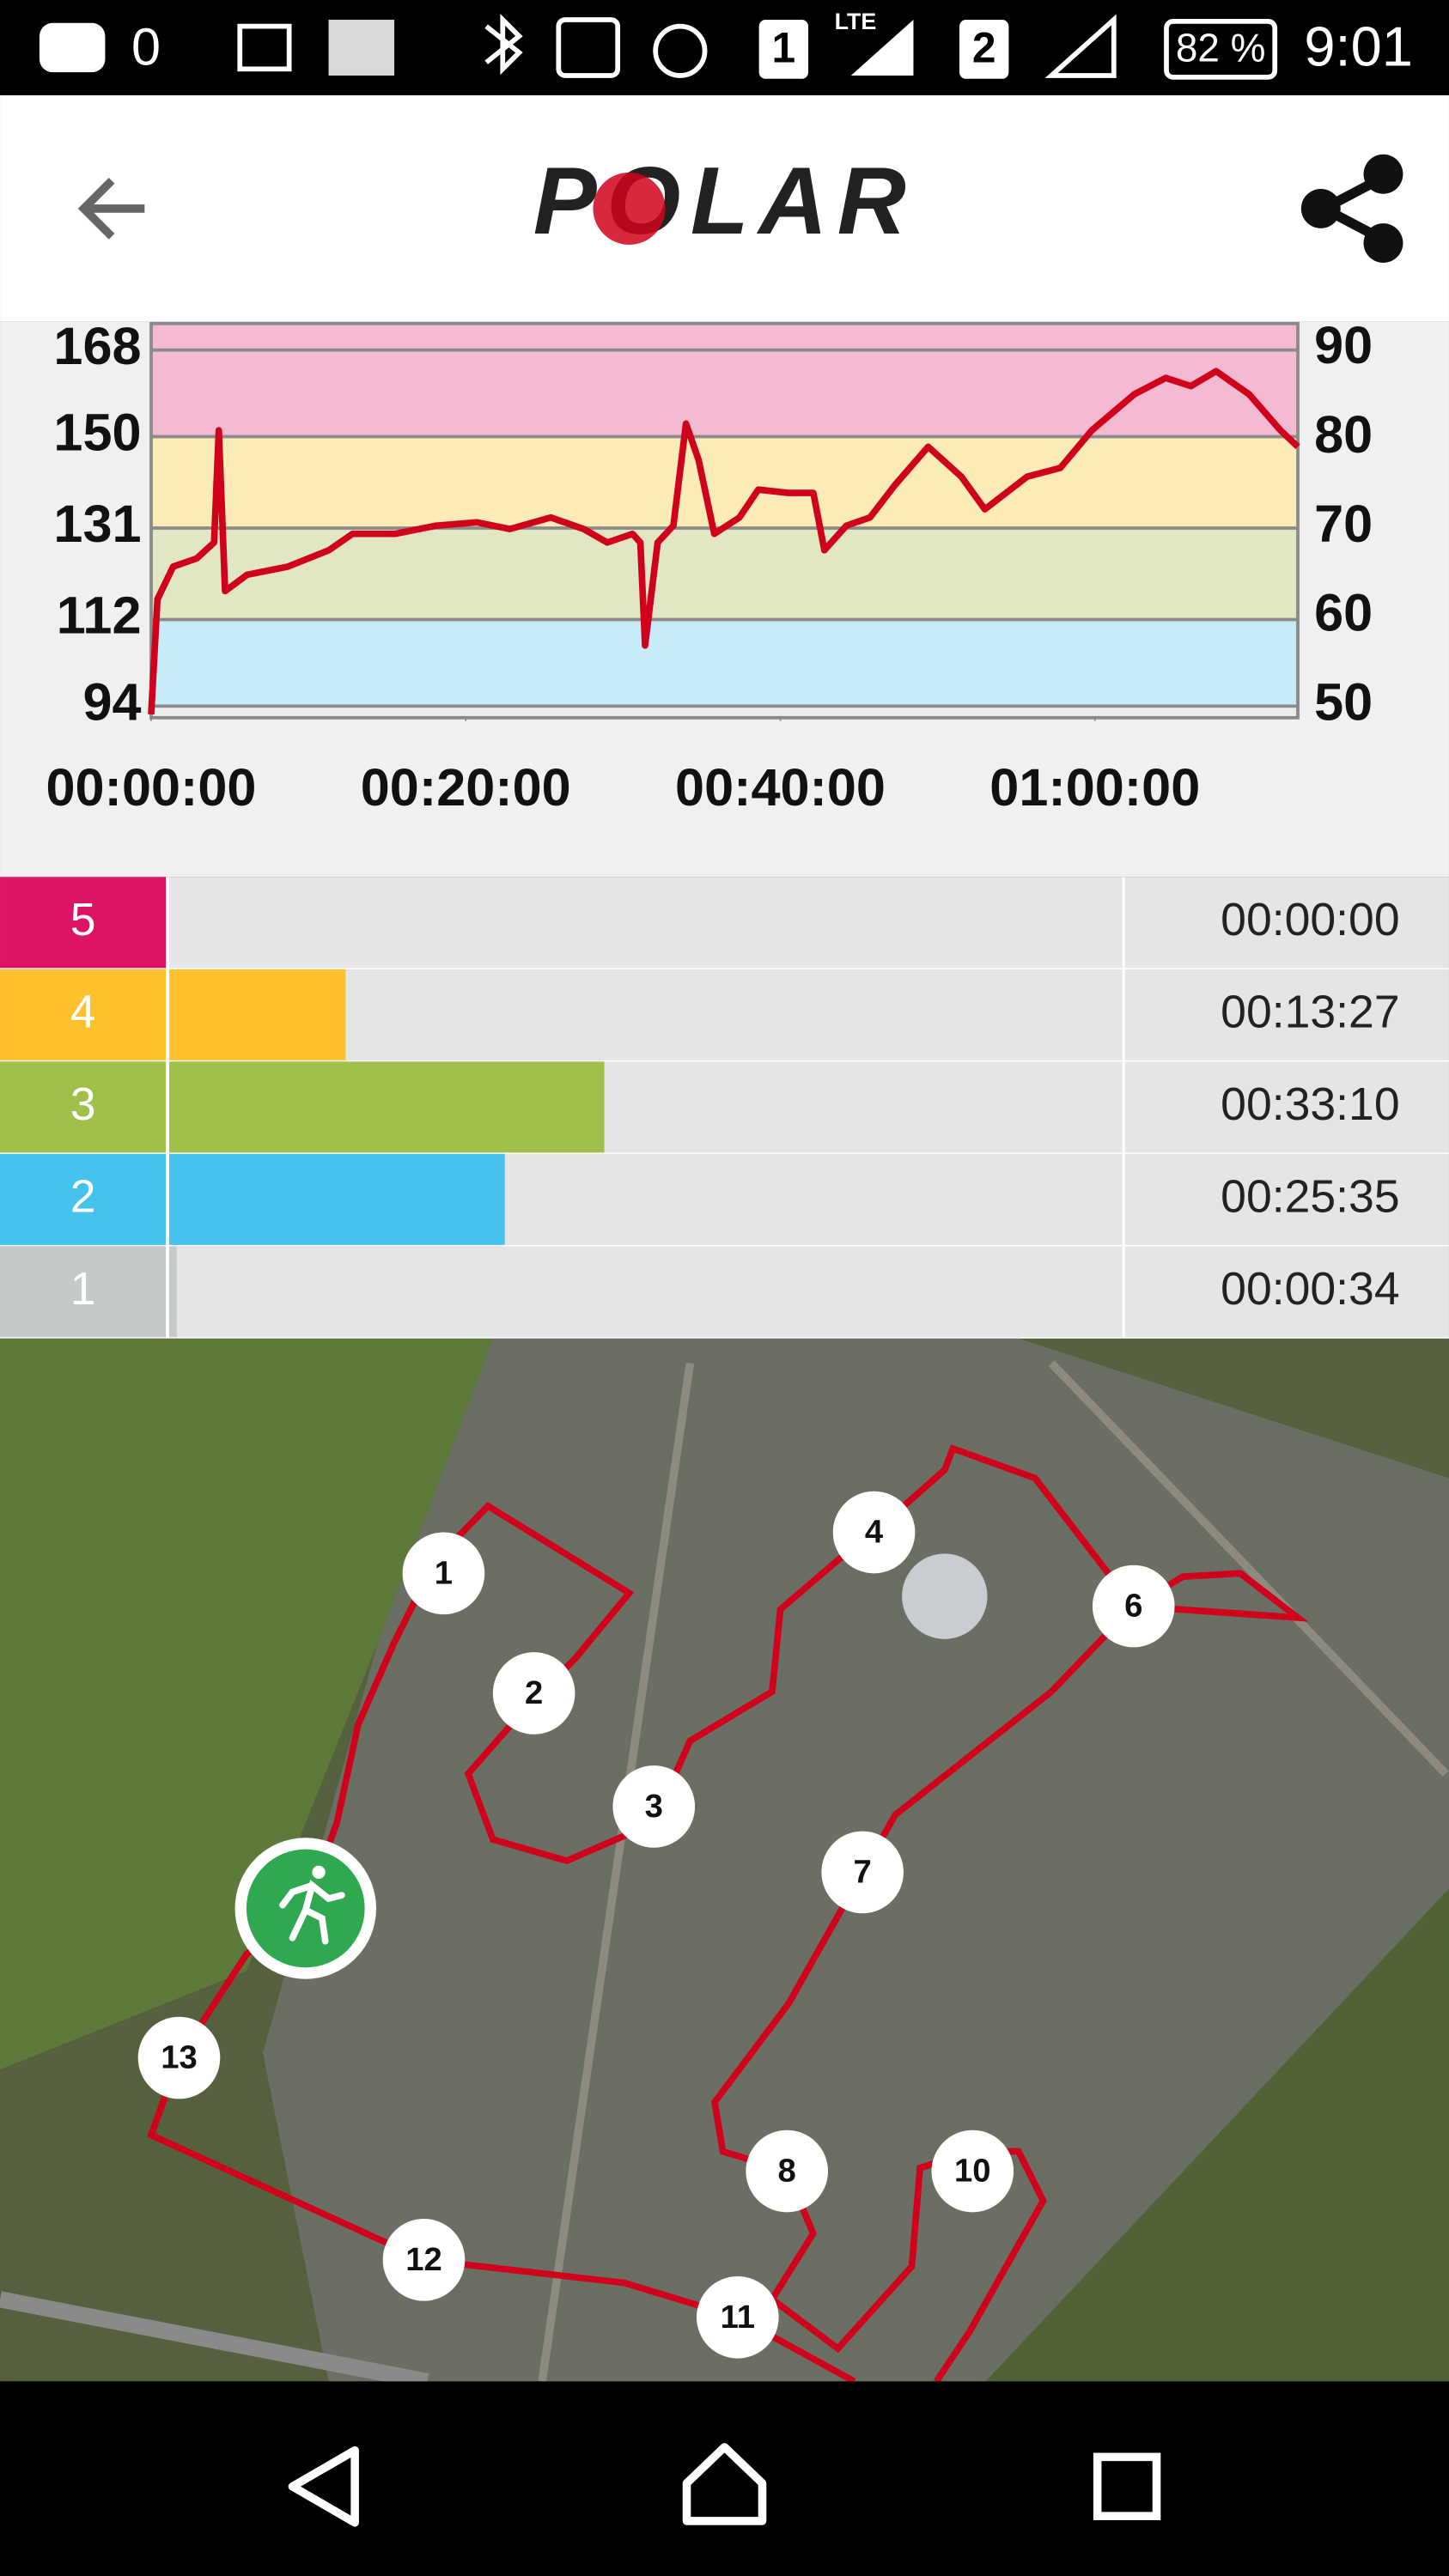 This screenshot has width=1449, height=2576. What do you see at coordinates (1343, 524) in the screenshot?
I see `y2-tick-label: 70` at bounding box center [1343, 524].